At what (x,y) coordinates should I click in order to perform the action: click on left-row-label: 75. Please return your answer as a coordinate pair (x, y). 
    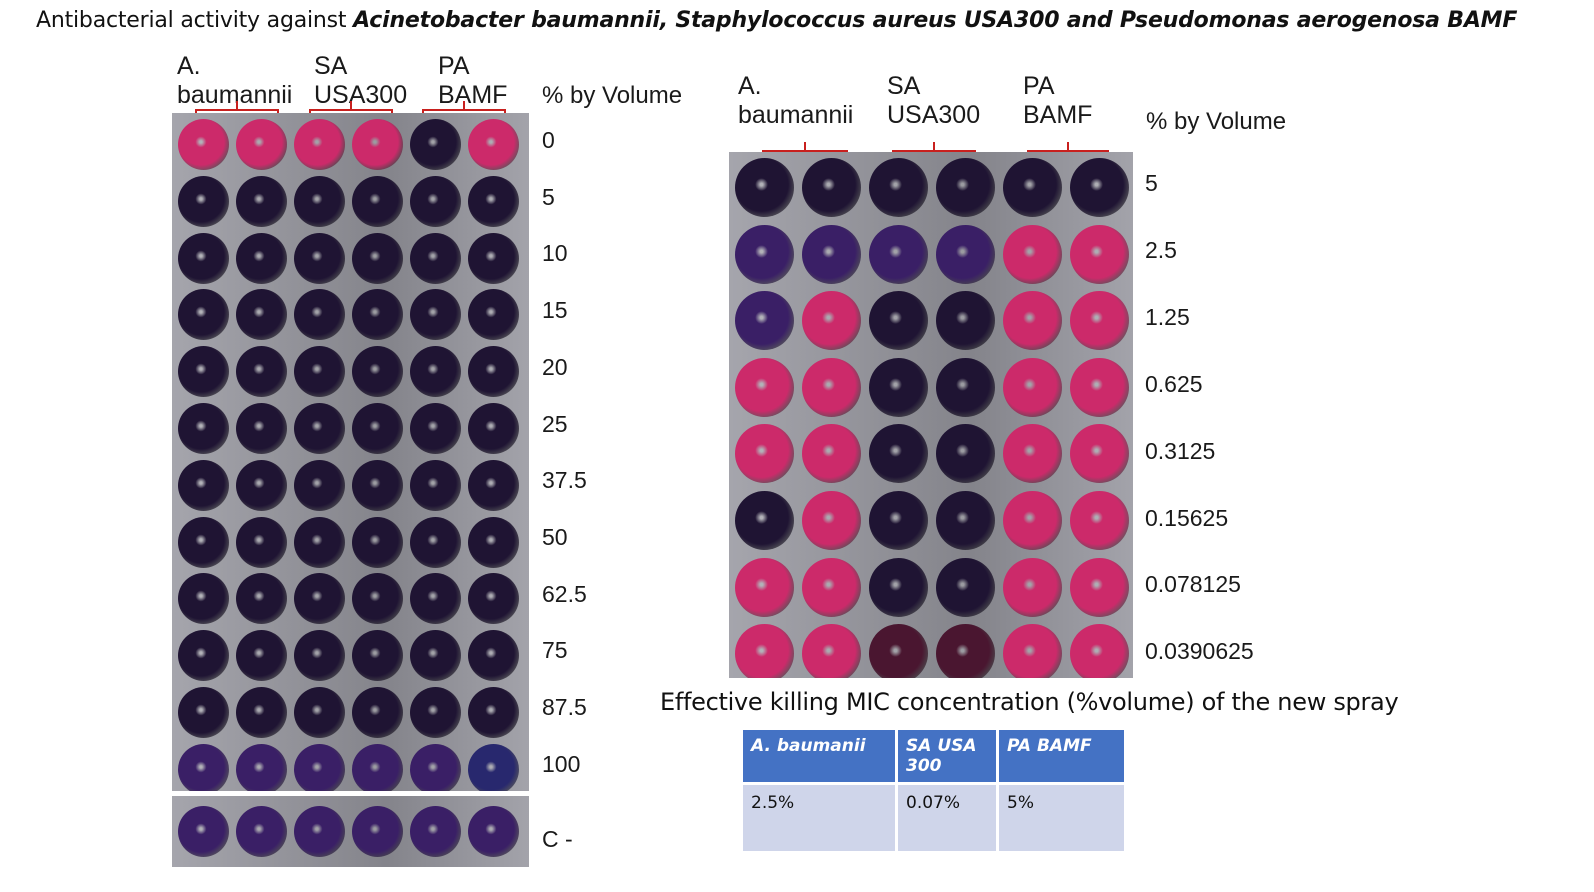
    Looking at the image, I should click on (555, 650).